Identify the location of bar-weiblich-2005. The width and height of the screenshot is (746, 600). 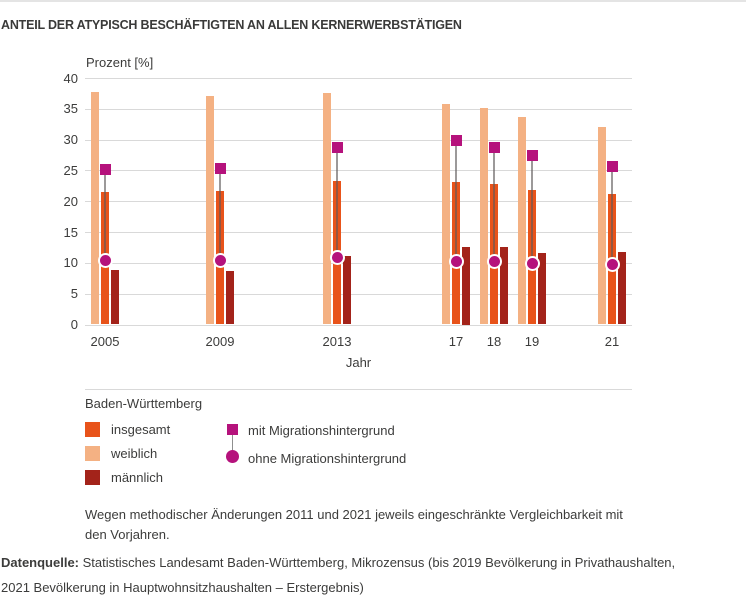
(95, 208).